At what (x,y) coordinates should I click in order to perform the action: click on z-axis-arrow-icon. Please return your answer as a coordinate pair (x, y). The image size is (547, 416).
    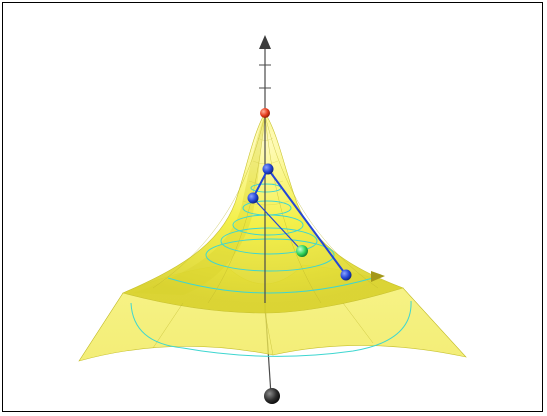
    Looking at the image, I should click on (265, 42).